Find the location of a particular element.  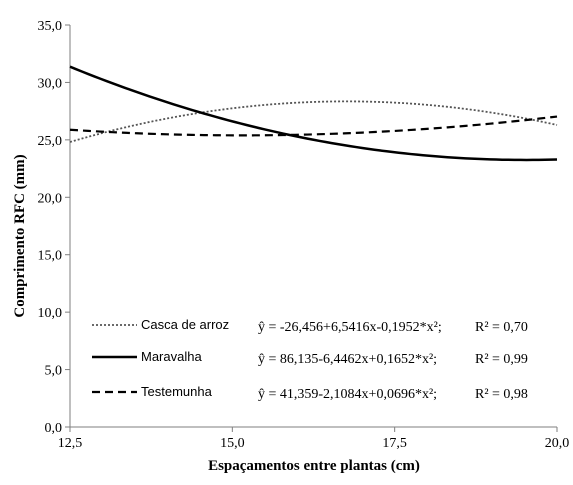

series-line-testemunha is located at coordinates (313, 126).